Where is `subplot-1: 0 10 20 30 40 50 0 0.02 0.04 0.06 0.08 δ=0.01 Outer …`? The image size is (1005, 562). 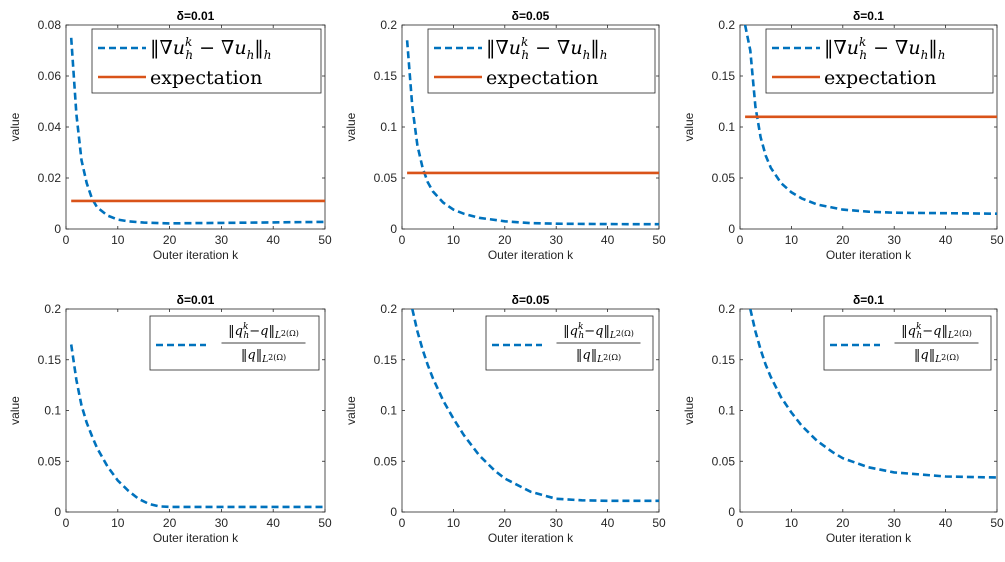
subplot-1: 0 10 20 30 40 50 0 0.02 0.04 0.06 0.08 δ=0.01 Outer … is located at coordinates (170, 135).